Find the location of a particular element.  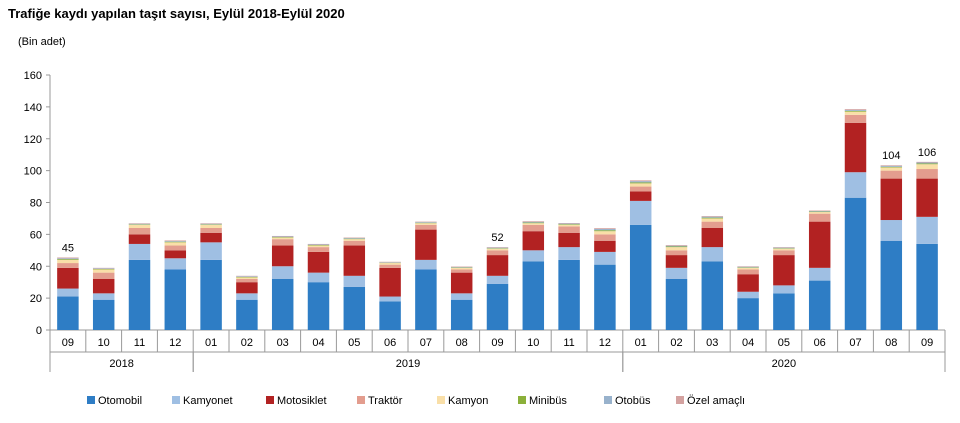

legend-entry: Kamyonet is located at coordinates (208, 401).